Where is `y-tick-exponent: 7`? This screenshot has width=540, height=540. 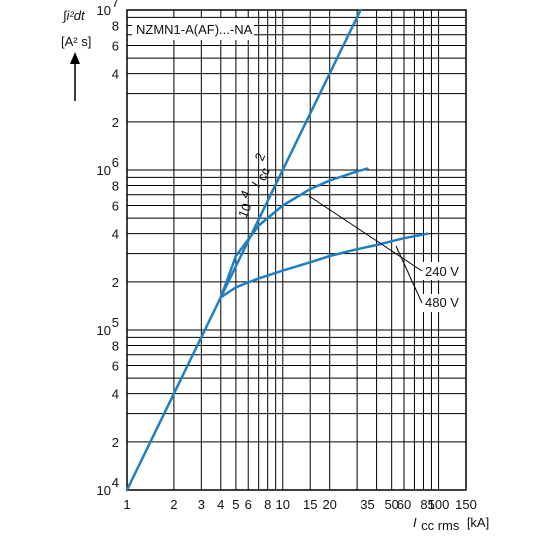 y-tick-exponent: 7 is located at coordinates (115, 5).